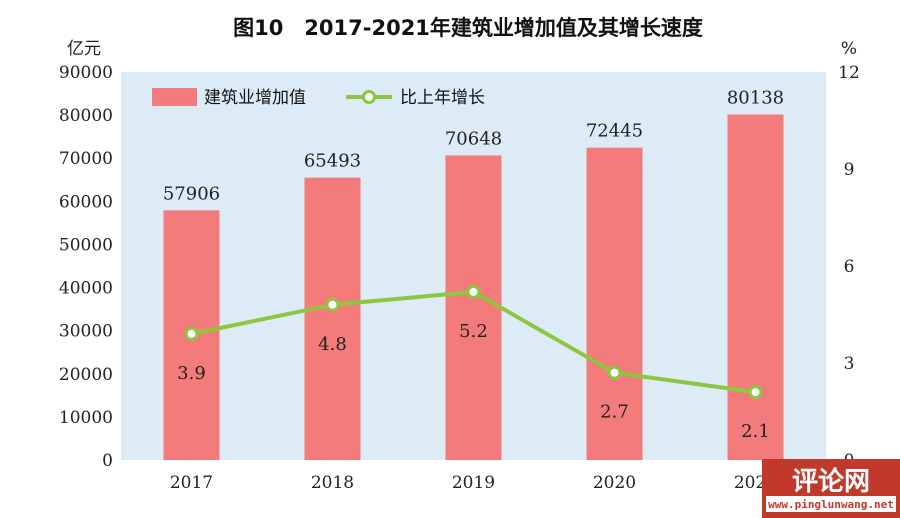  What do you see at coordinates (332, 483) in the screenshot?
I see `category-label: 2018` at bounding box center [332, 483].